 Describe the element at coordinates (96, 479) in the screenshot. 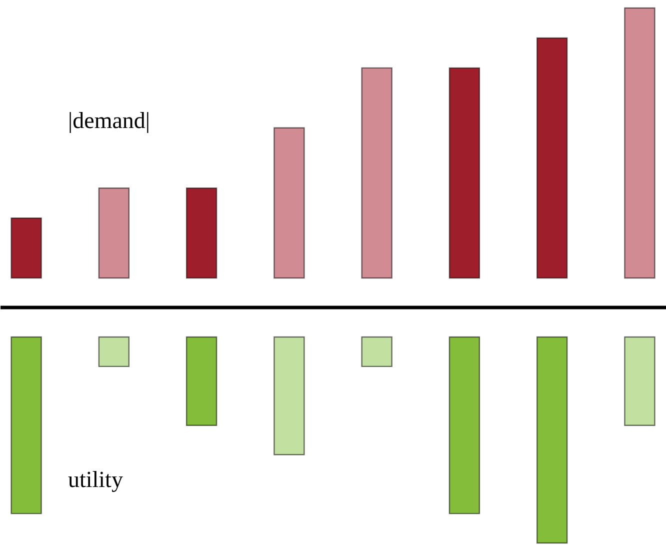

I see `annotation: utility` at that location.